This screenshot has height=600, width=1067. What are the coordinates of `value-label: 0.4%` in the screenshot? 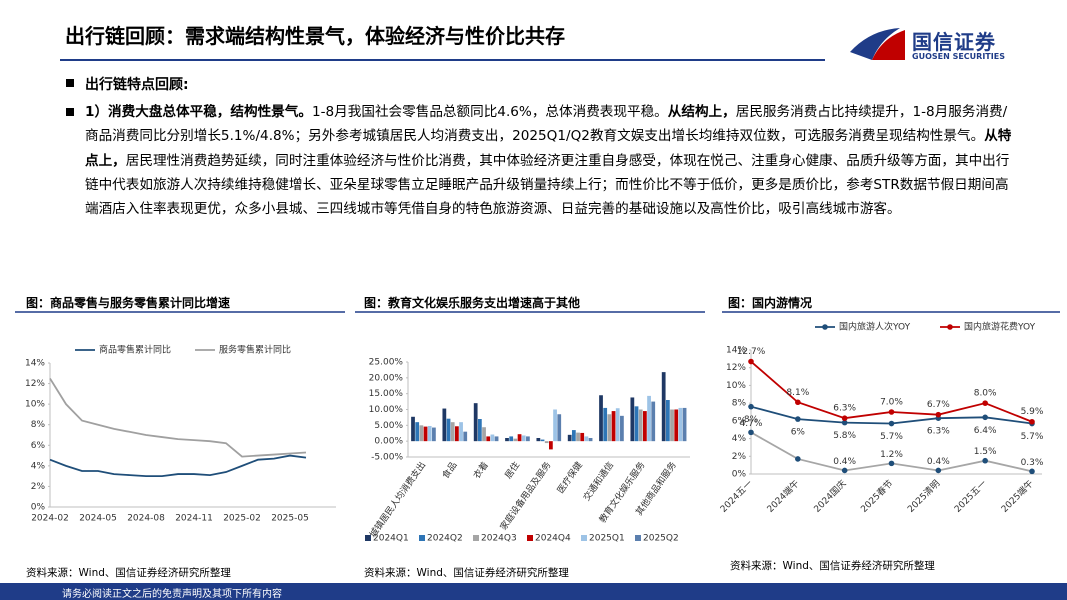 It's located at (844, 462).